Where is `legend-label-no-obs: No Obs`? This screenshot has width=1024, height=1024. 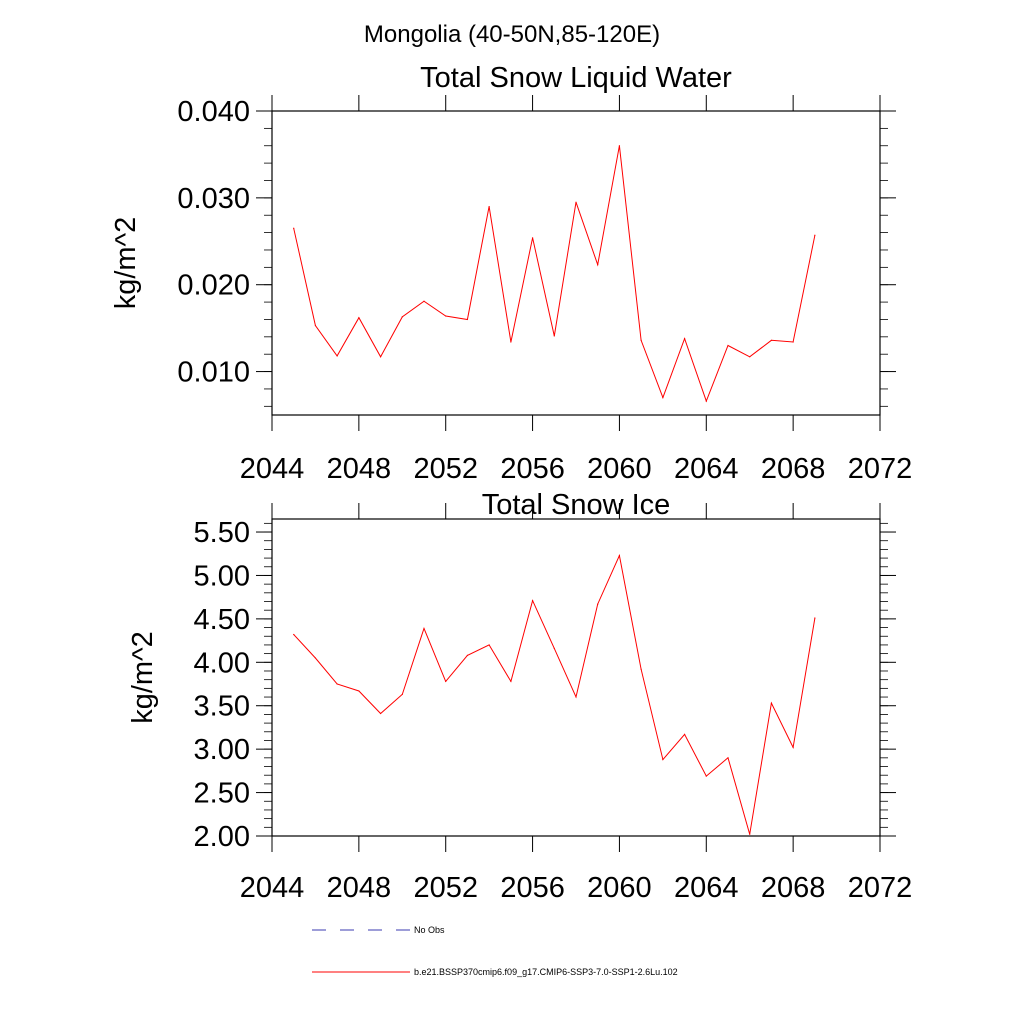 legend-label-no-obs: No Obs is located at coordinates (429, 930).